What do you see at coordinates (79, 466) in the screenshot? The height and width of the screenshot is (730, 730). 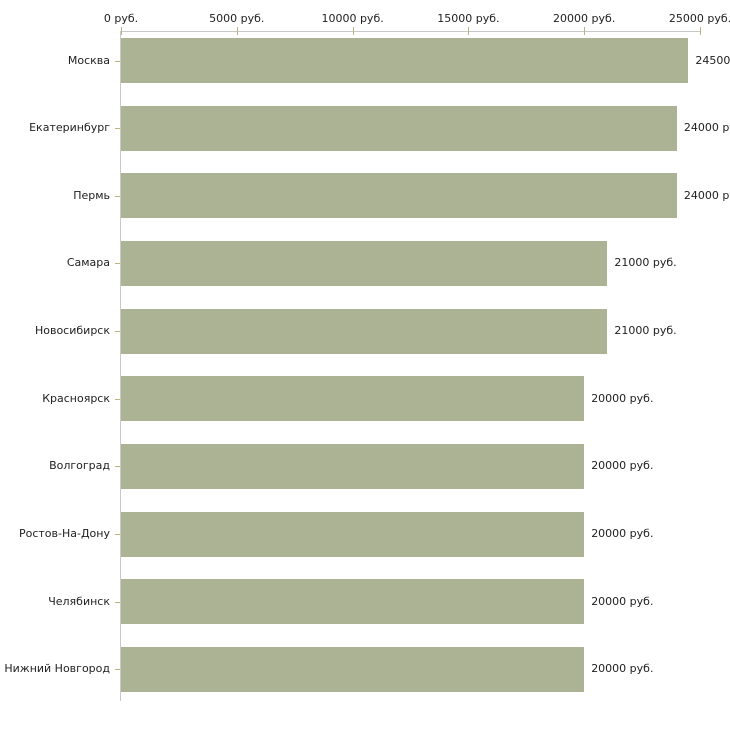 I see `category-label: Волгоград` at bounding box center [79, 466].